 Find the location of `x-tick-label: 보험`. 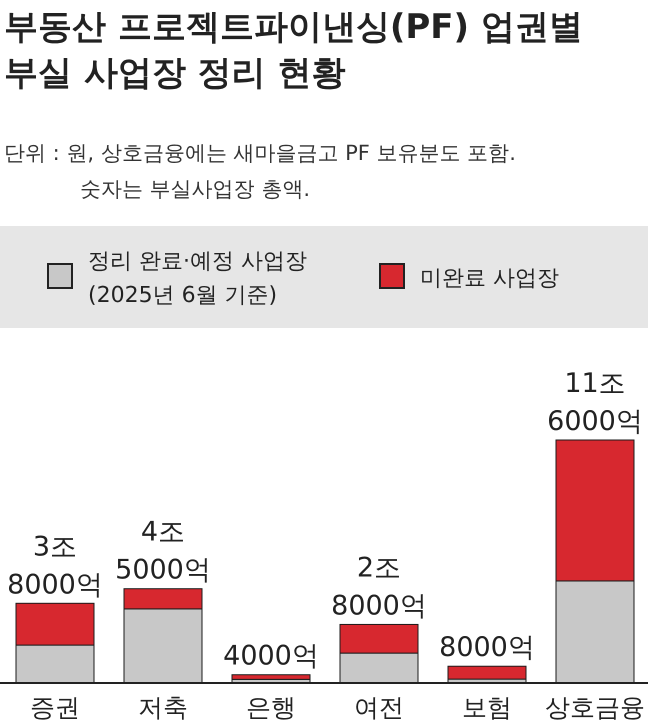

x-tick-label: 보험 is located at coordinates (487, 707).